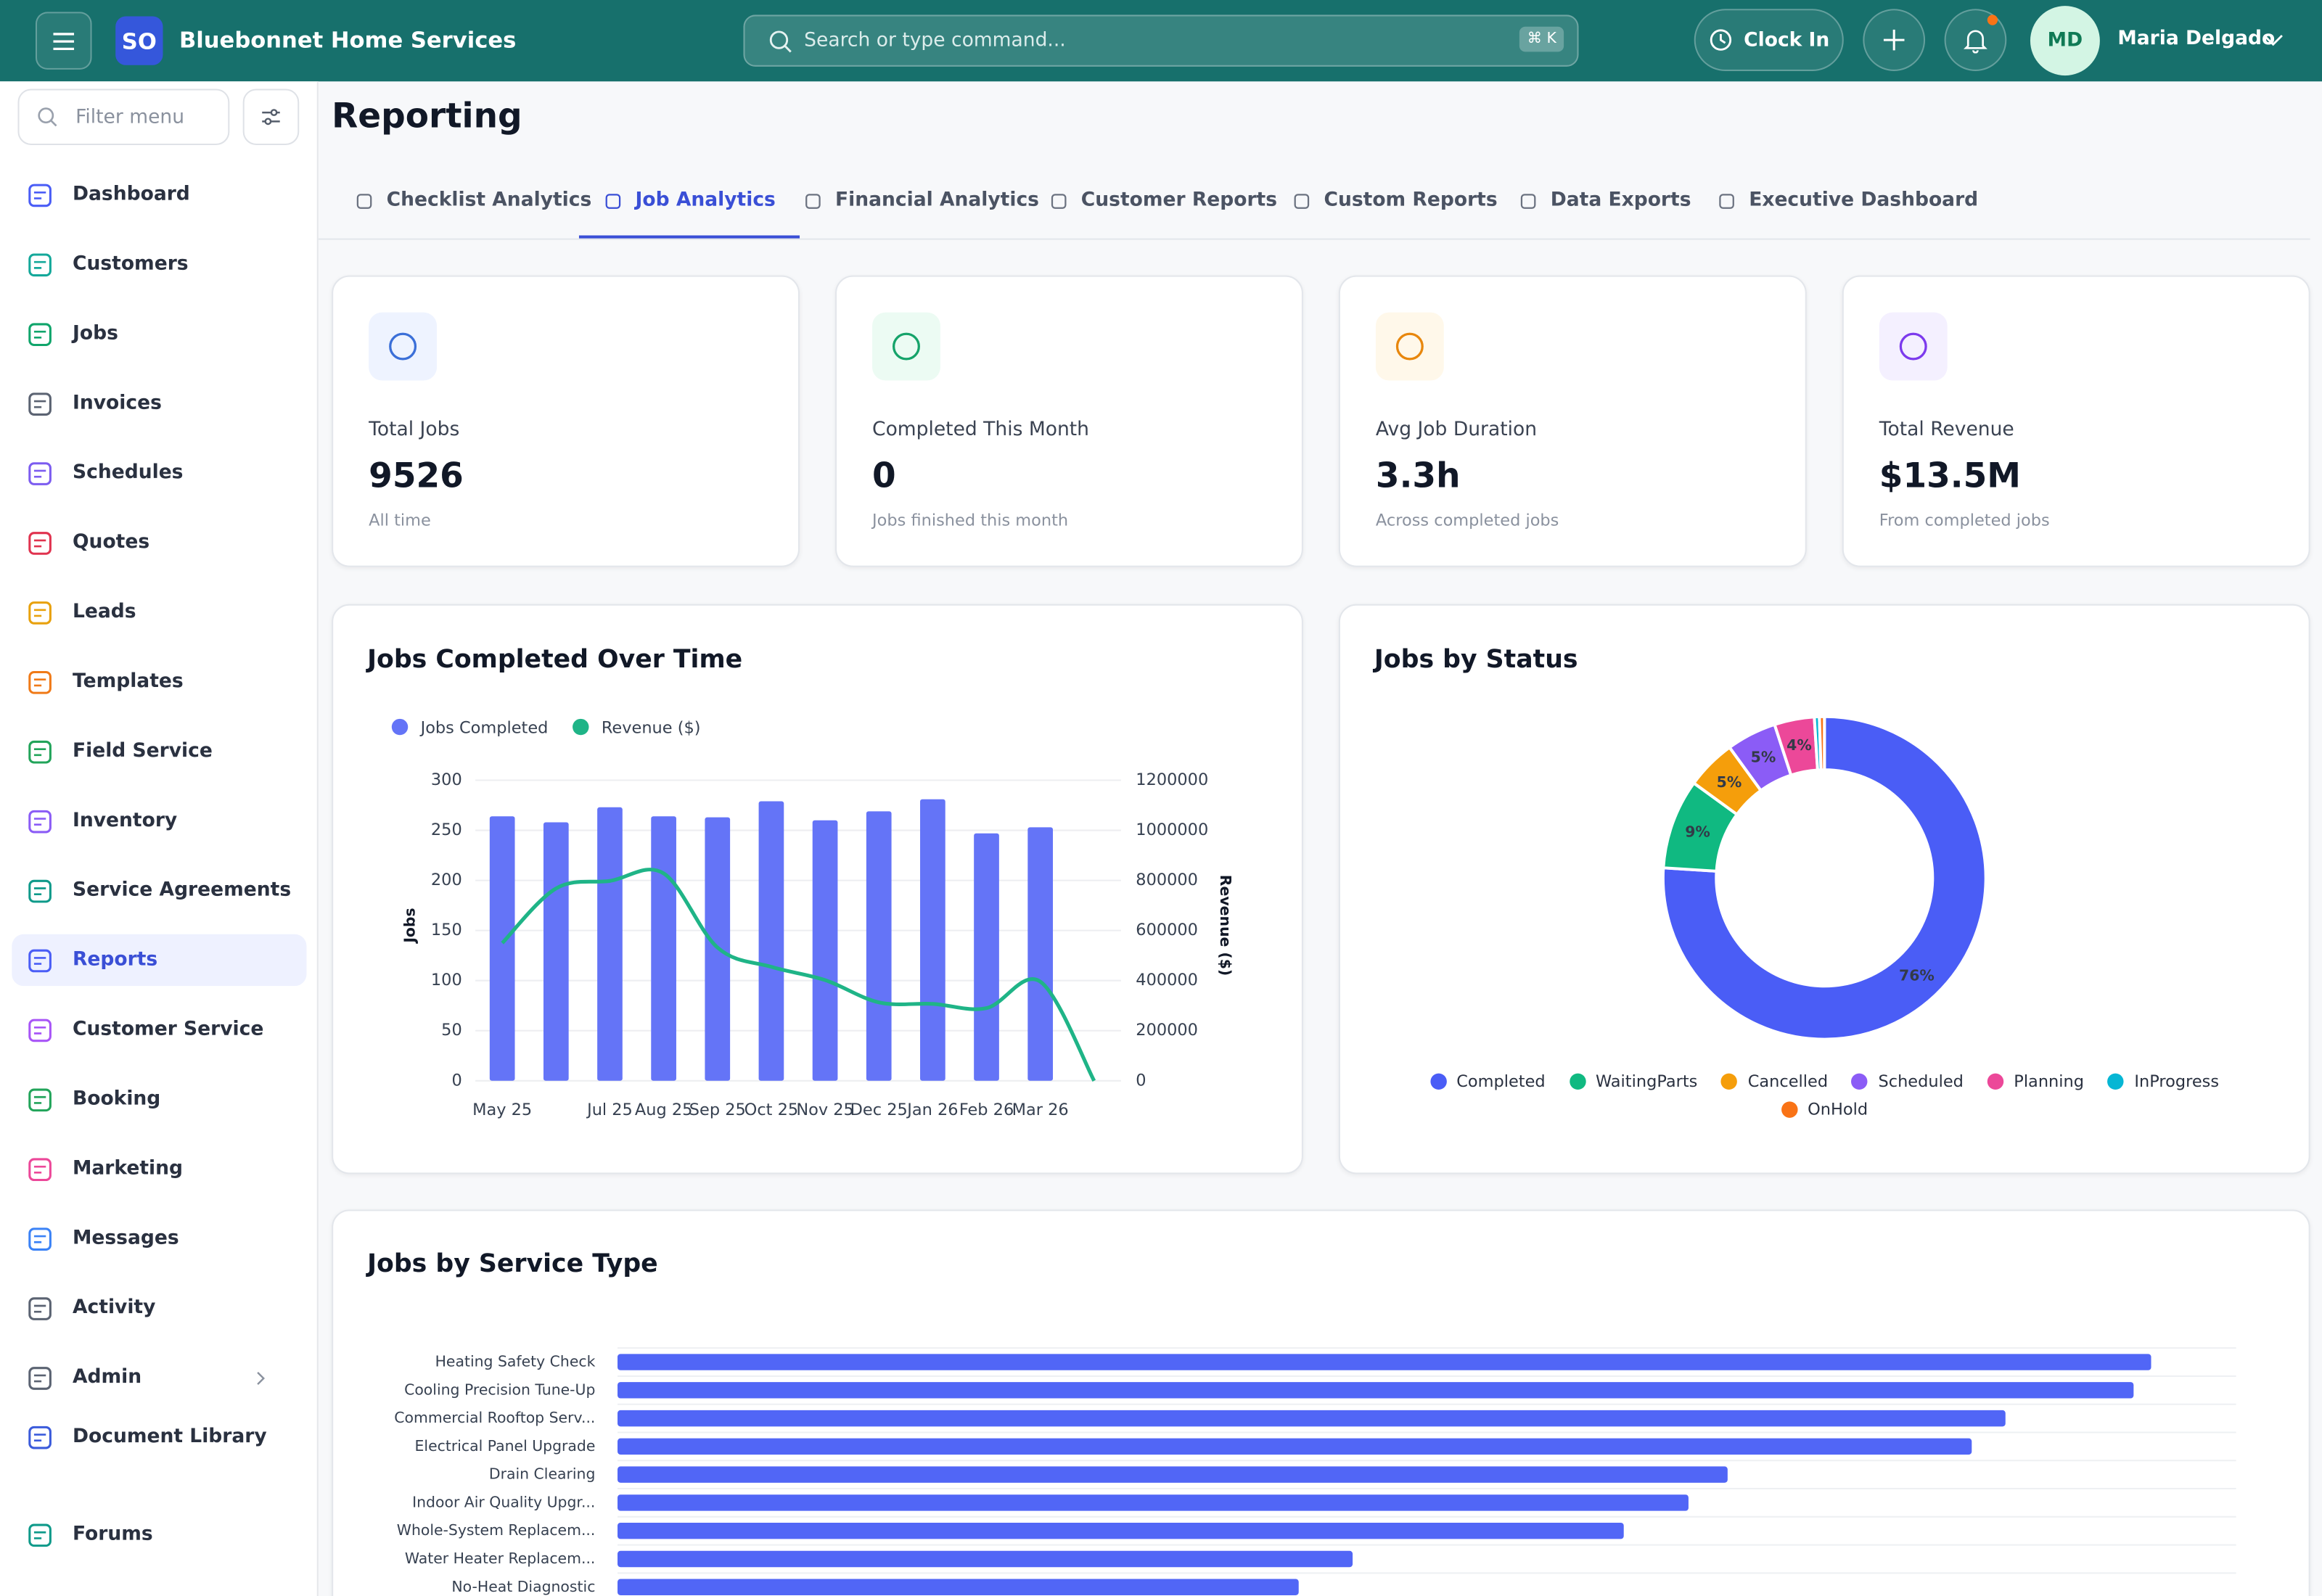  I want to click on tab: Checklist Analytics, so click(473, 214).